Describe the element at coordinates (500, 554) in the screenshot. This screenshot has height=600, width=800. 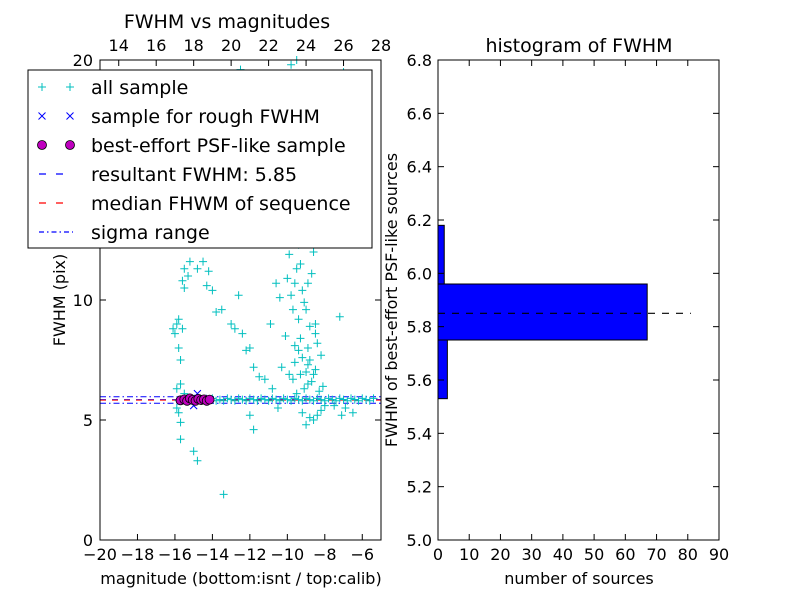
I see `right-x-tick-label-2: 20` at that location.